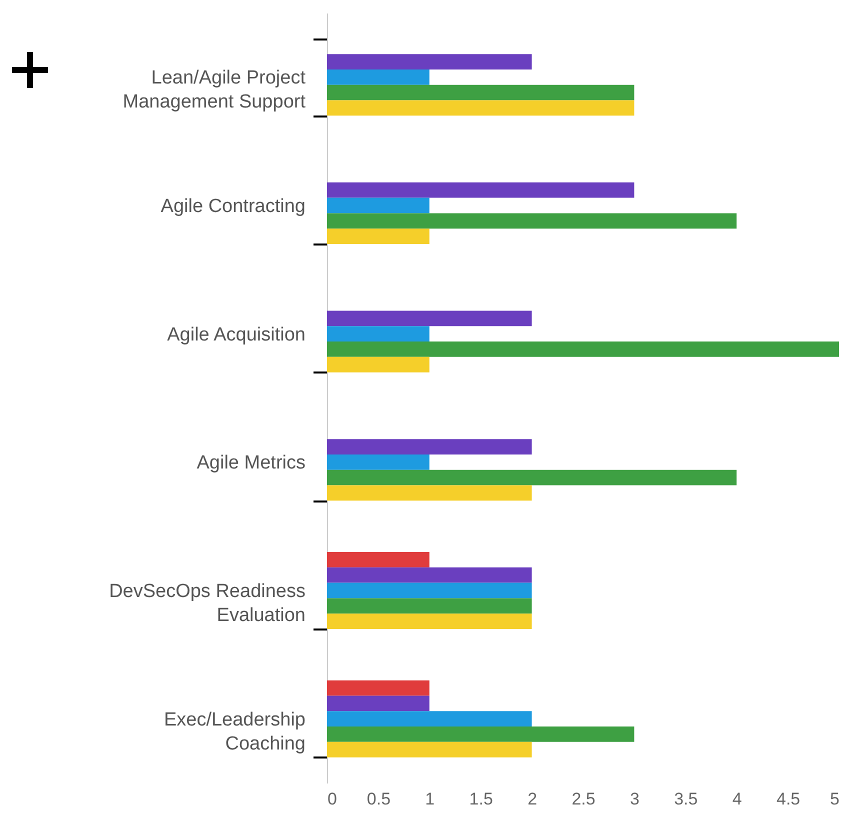 The height and width of the screenshot is (824, 854). Describe the element at coordinates (235, 731) in the screenshot. I see `y-tick-label: Exec/Leadership Coaching` at that location.